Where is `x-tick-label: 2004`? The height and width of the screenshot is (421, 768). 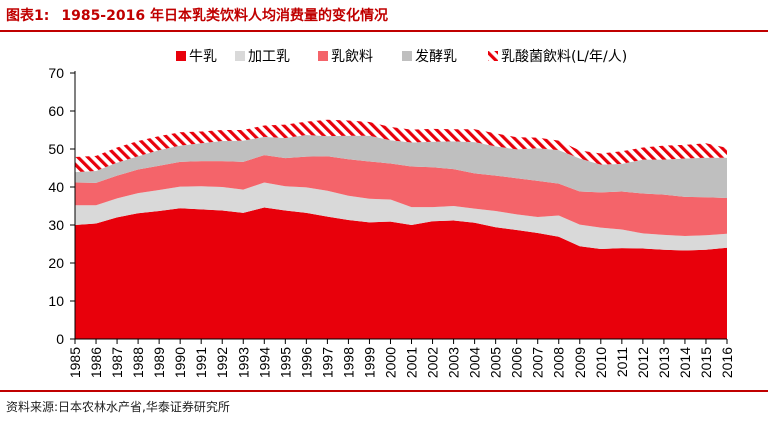
x-tick-label: 2004 is located at coordinates (475, 362).